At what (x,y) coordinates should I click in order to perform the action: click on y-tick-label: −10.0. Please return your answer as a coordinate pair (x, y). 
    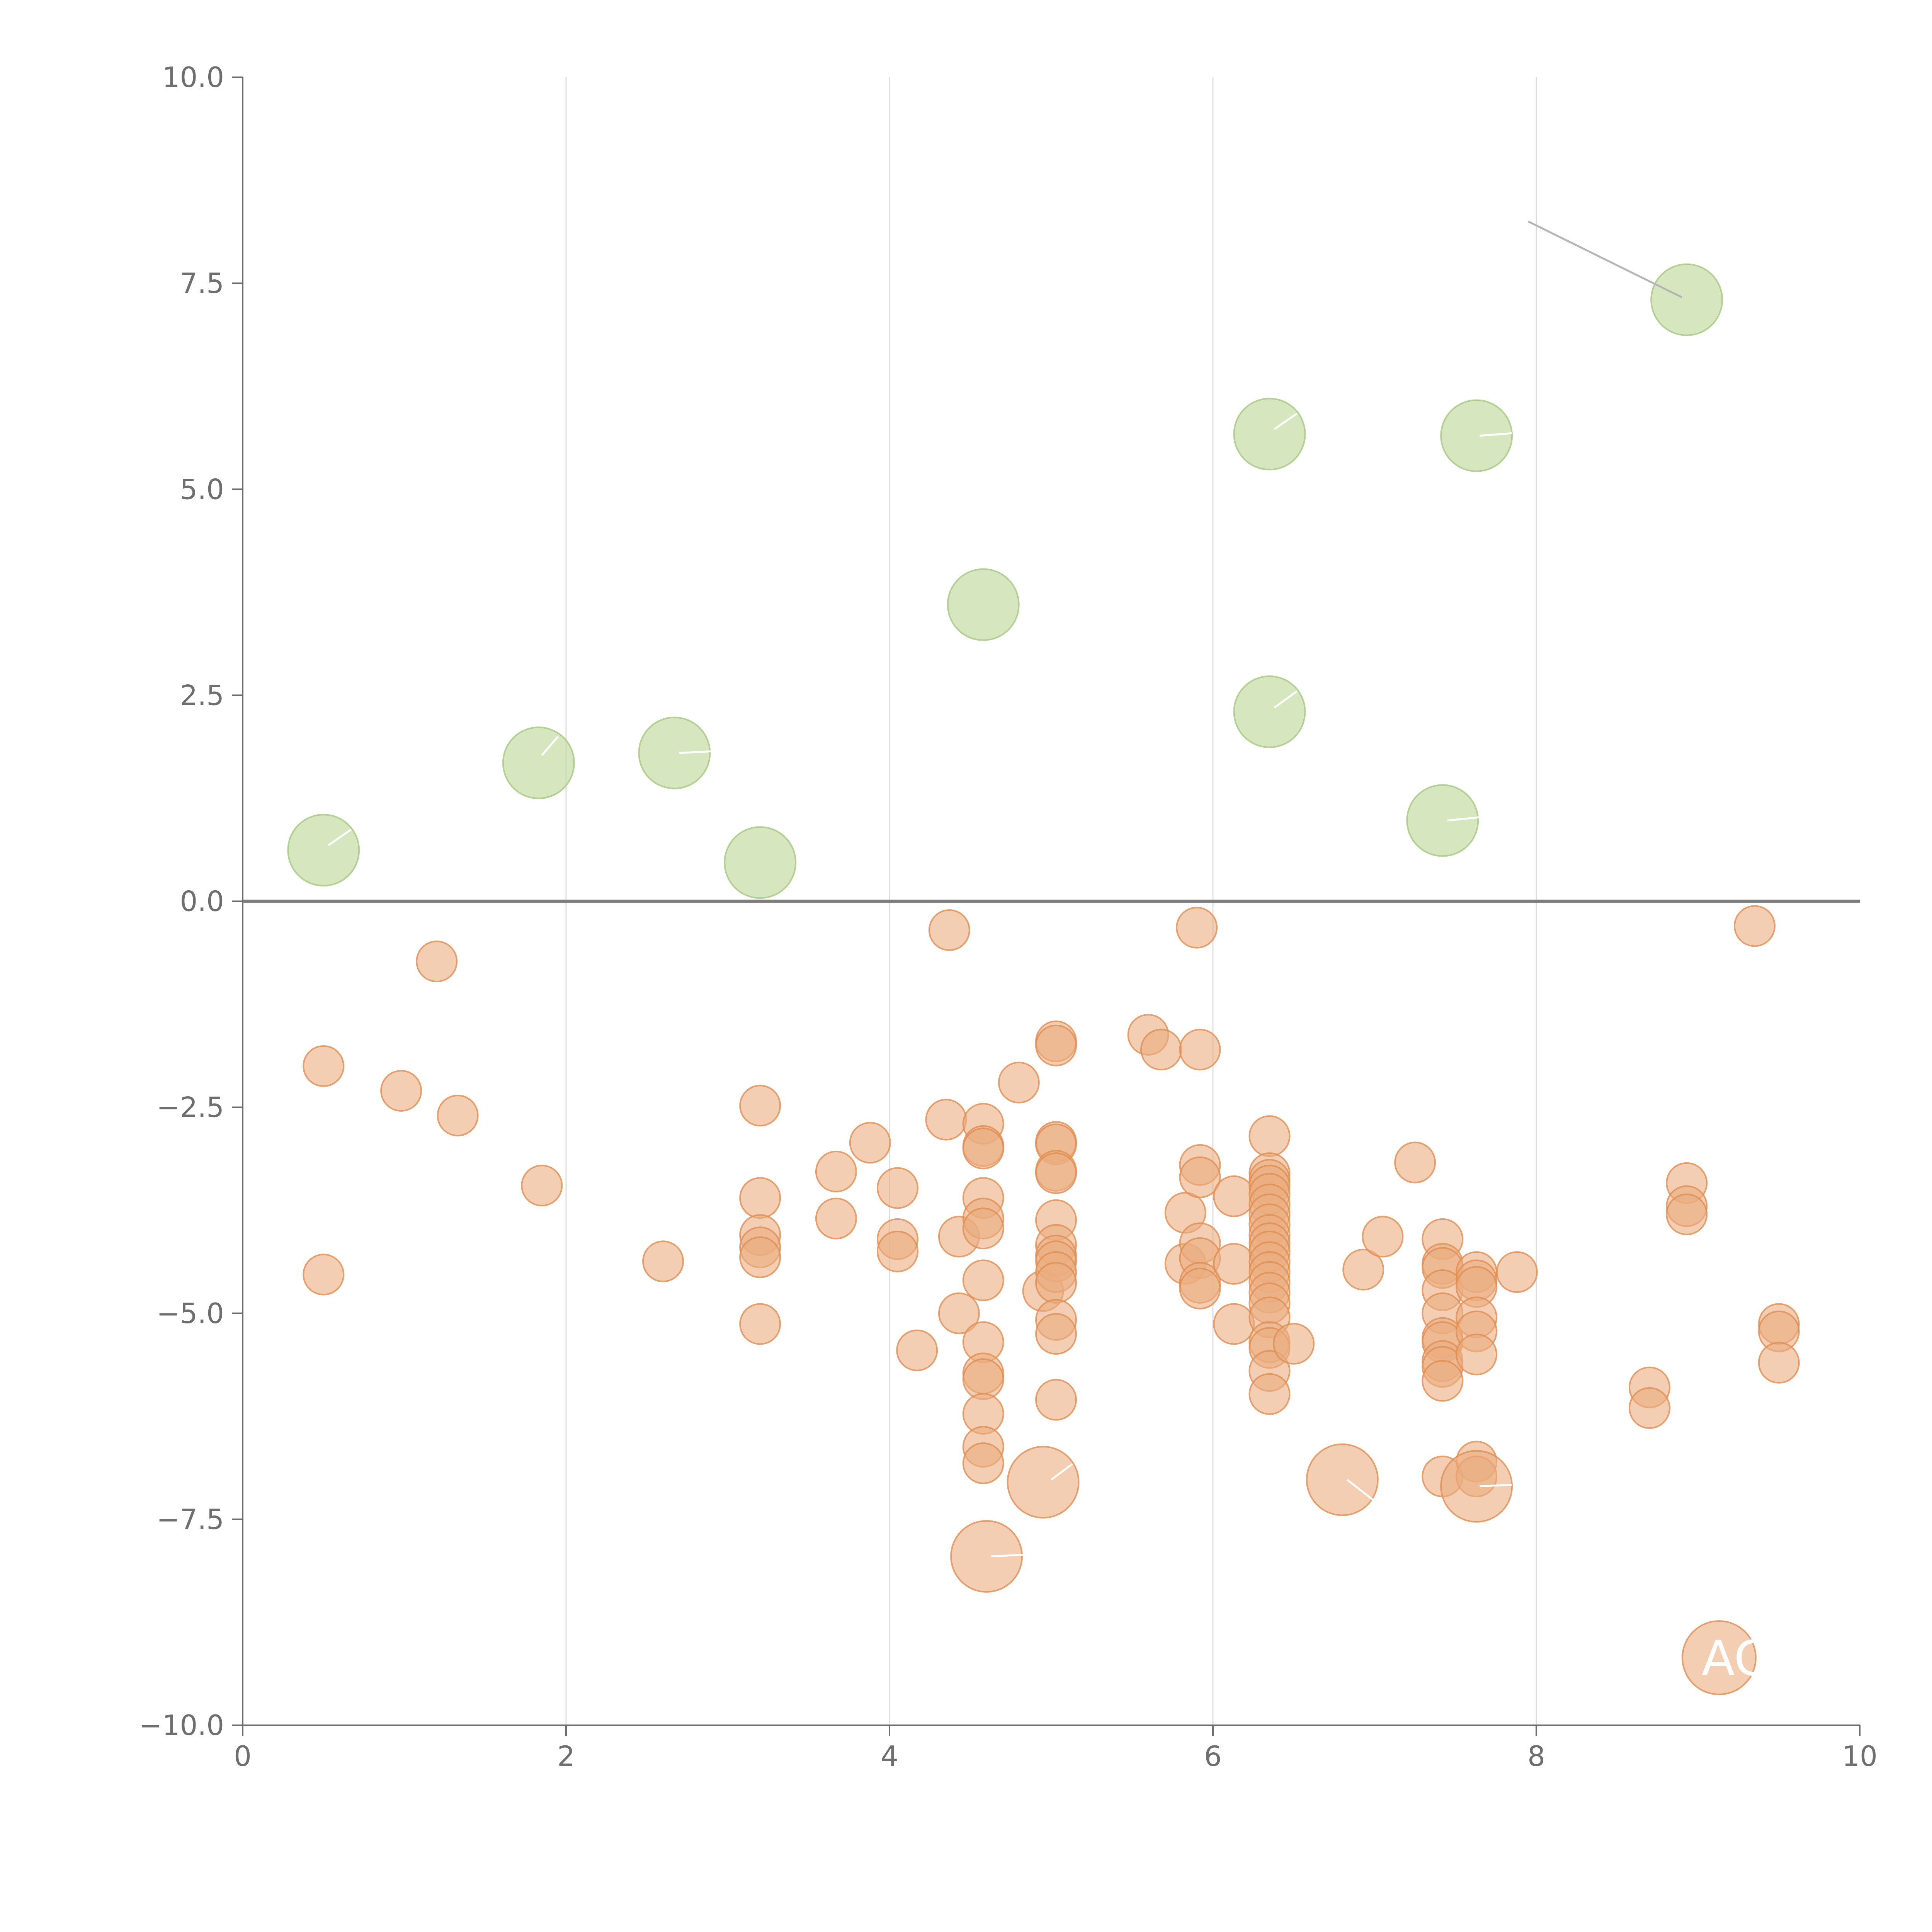
    Looking at the image, I should click on (182, 1726).